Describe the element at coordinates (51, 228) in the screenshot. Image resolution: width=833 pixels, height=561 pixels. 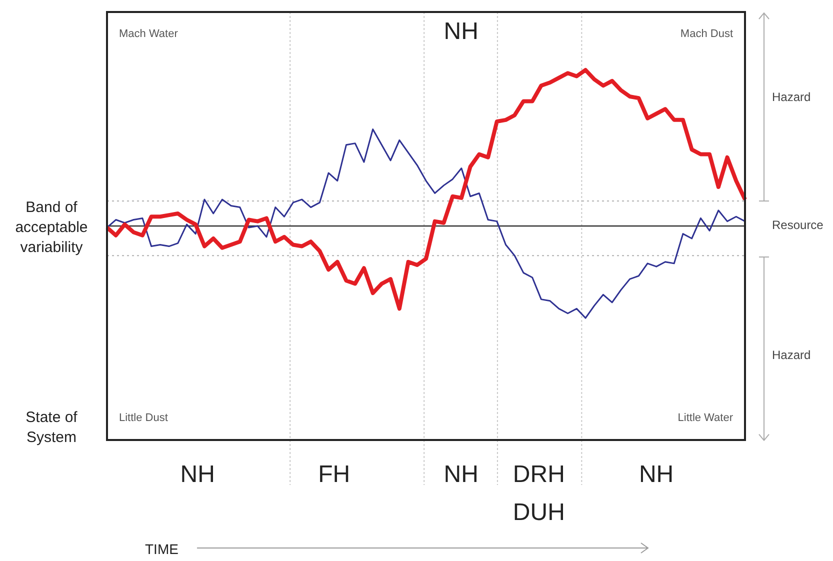
I see `text: Band of acceptable variability` at that location.